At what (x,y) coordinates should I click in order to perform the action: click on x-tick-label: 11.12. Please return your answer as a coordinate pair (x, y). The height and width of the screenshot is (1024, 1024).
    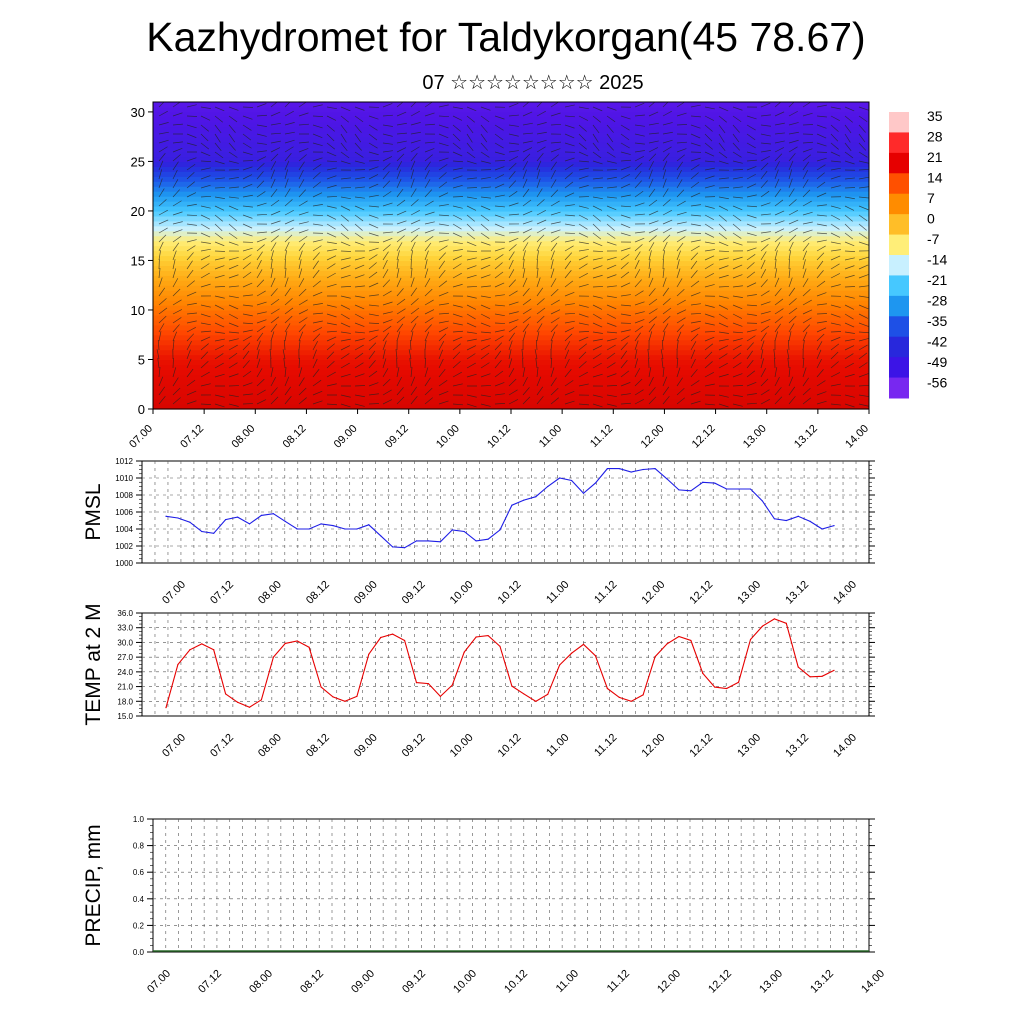
    Looking at the image, I should click on (601, 436).